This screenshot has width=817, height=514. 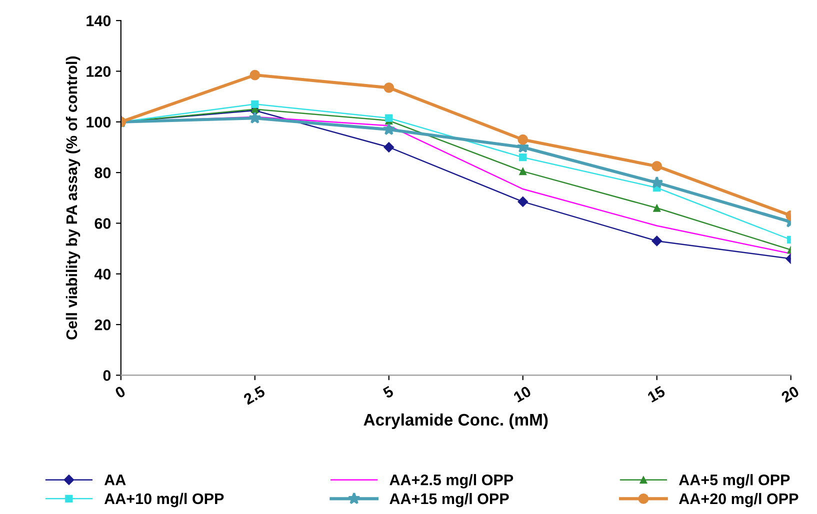 What do you see at coordinates (107, 375) in the screenshot?
I see `y-tick-label: 0` at bounding box center [107, 375].